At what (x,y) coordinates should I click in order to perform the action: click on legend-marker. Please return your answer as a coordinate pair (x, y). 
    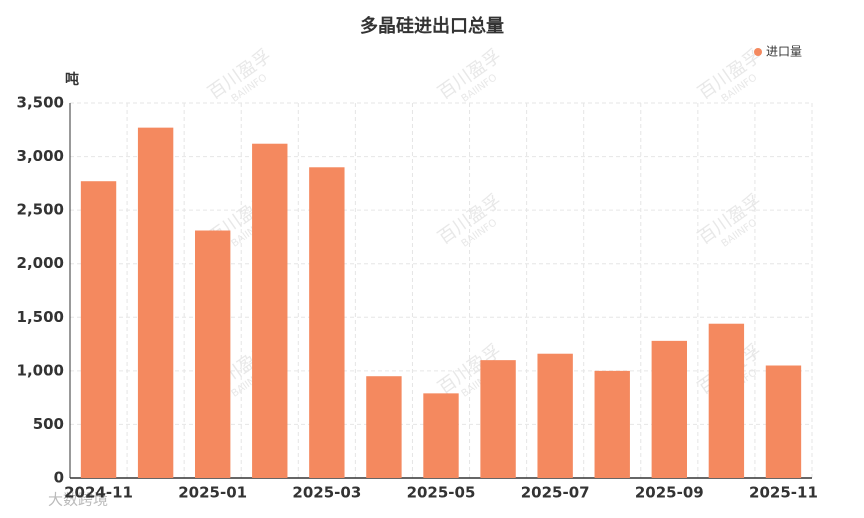
    Looking at the image, I should click on (758, 52).